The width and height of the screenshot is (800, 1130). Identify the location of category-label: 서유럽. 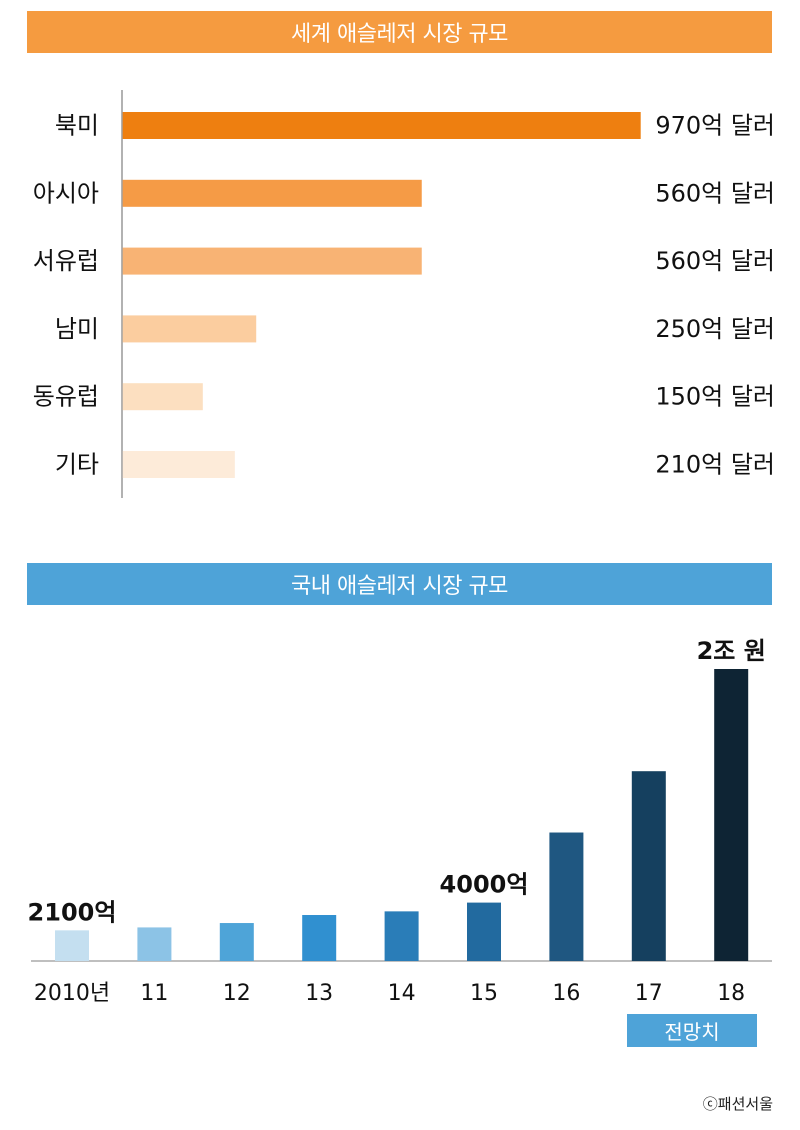
(66, 261).